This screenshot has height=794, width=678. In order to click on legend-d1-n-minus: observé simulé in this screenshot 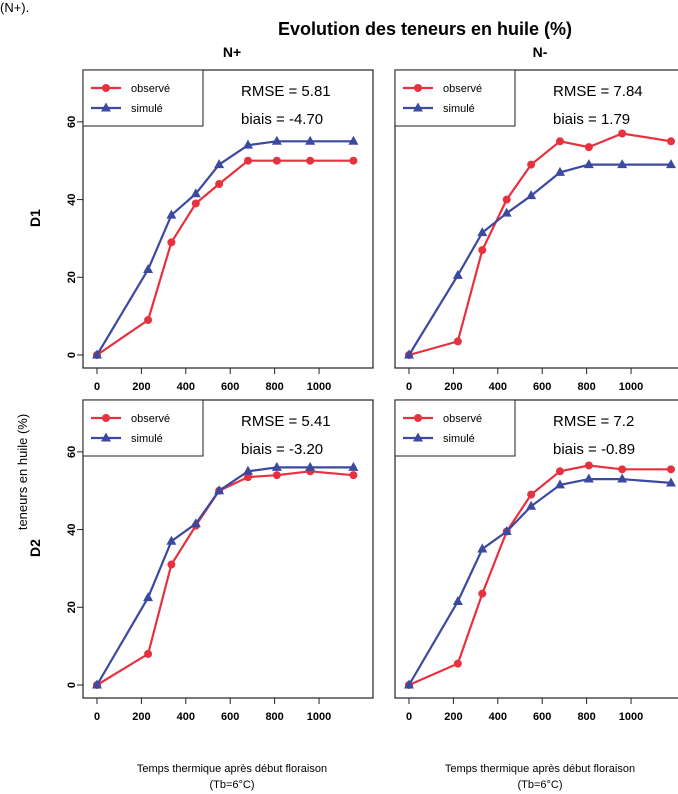, I will do `click(455, 98)`.